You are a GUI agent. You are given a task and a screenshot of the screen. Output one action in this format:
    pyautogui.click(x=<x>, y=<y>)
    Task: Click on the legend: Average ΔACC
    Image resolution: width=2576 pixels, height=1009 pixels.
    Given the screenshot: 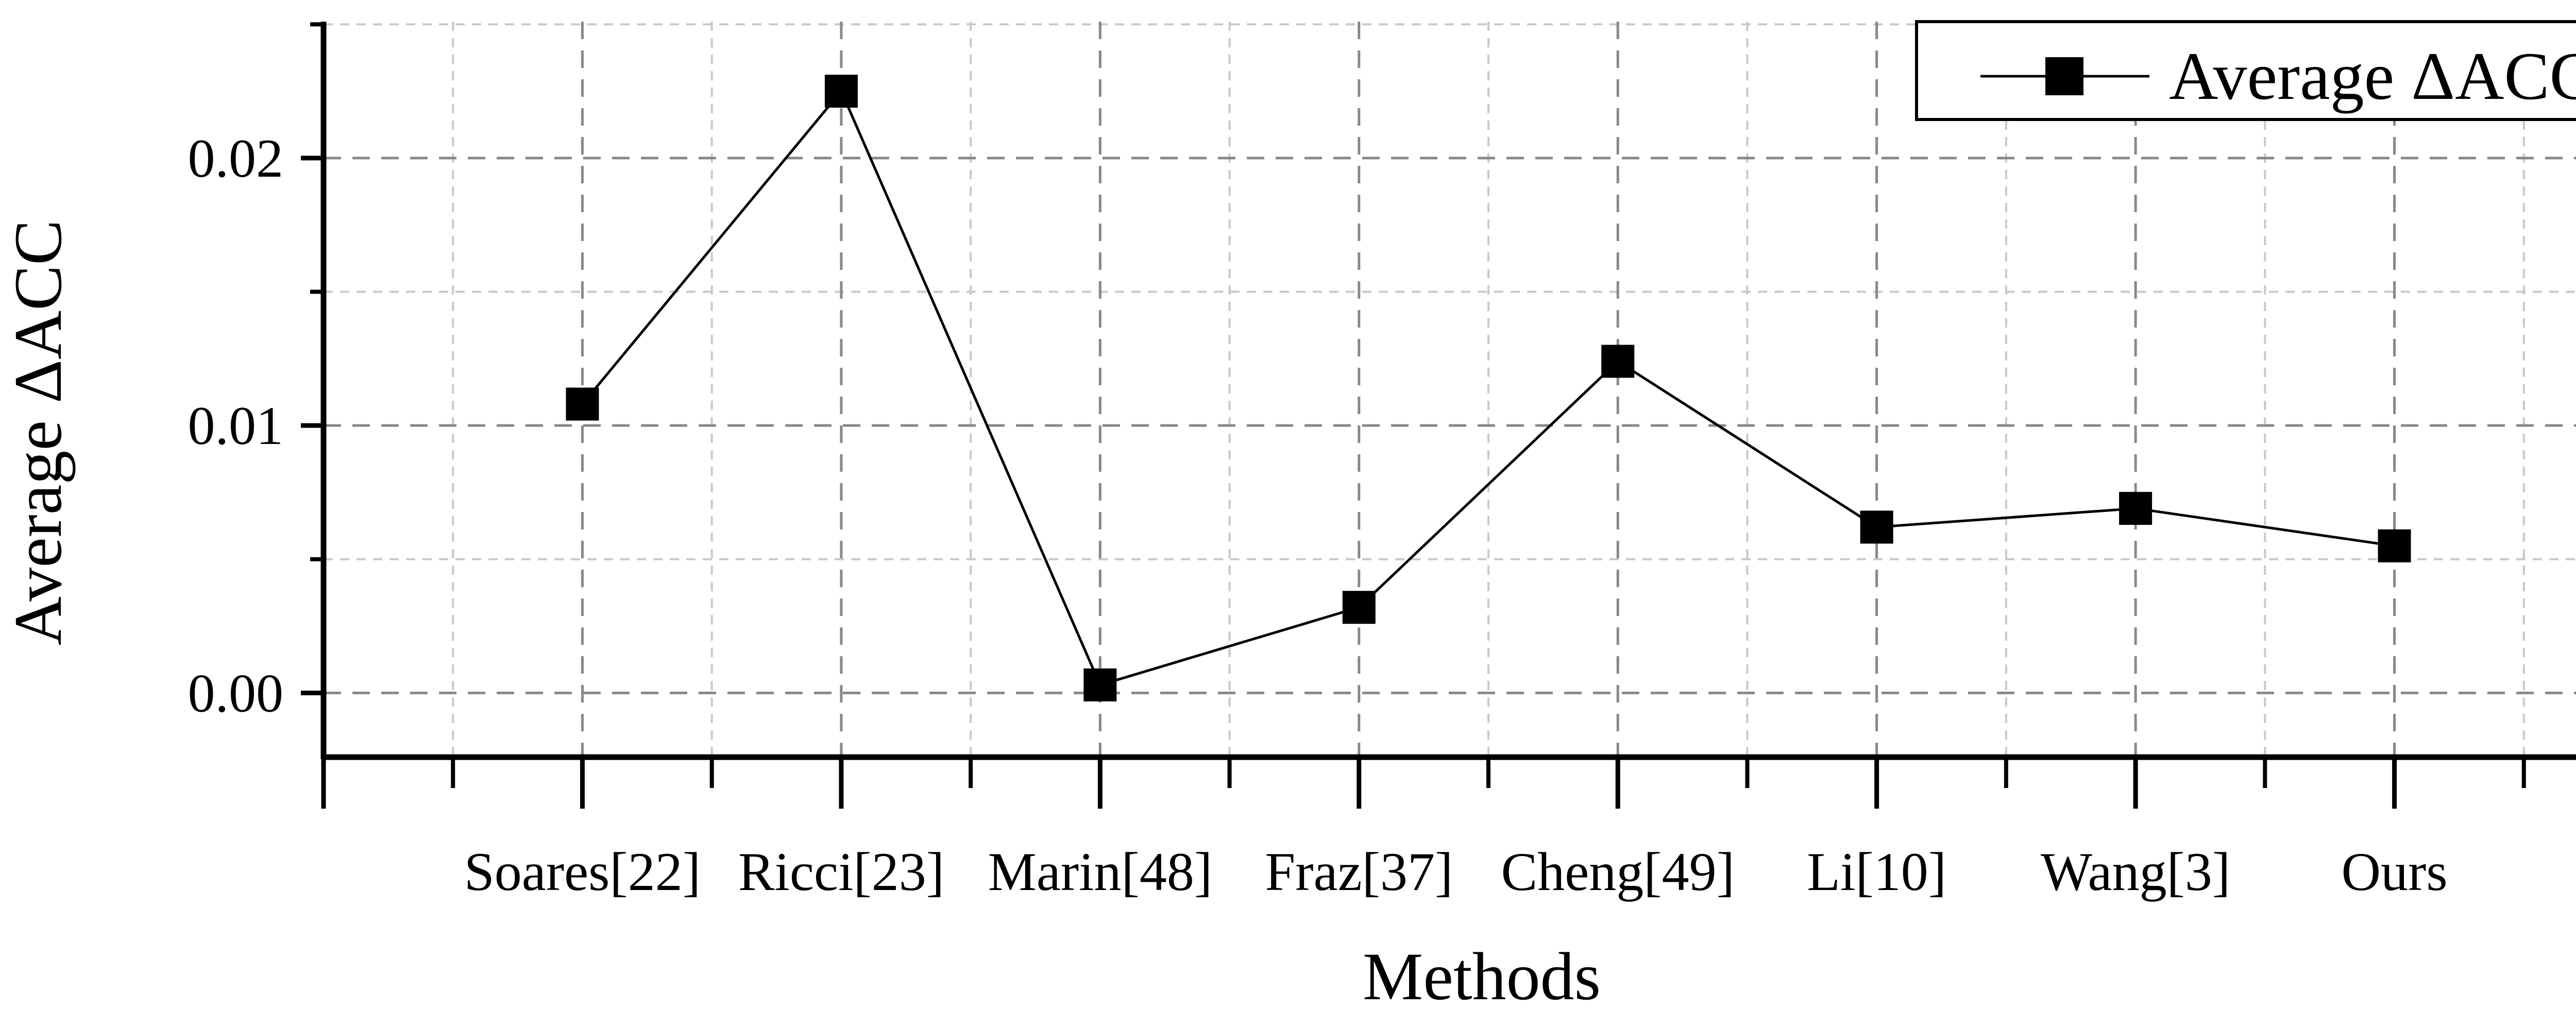 What is the action you would take?
    pyautogui.click(x=2245, y=70)
    